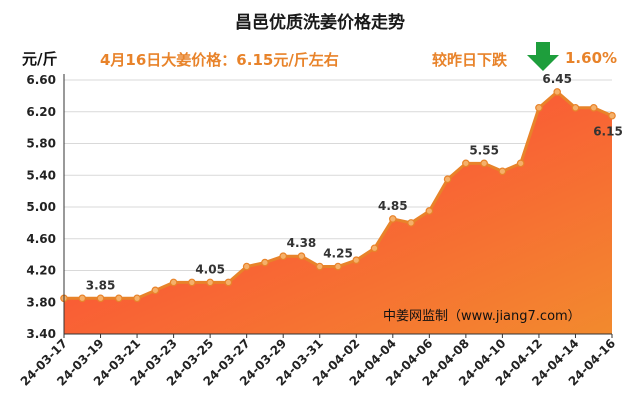 The image size is (640, 410). What do you see at coordinates (543, 56) in the screenshot?
I see `down-arrow-icon` at bounding box center [543, 56].